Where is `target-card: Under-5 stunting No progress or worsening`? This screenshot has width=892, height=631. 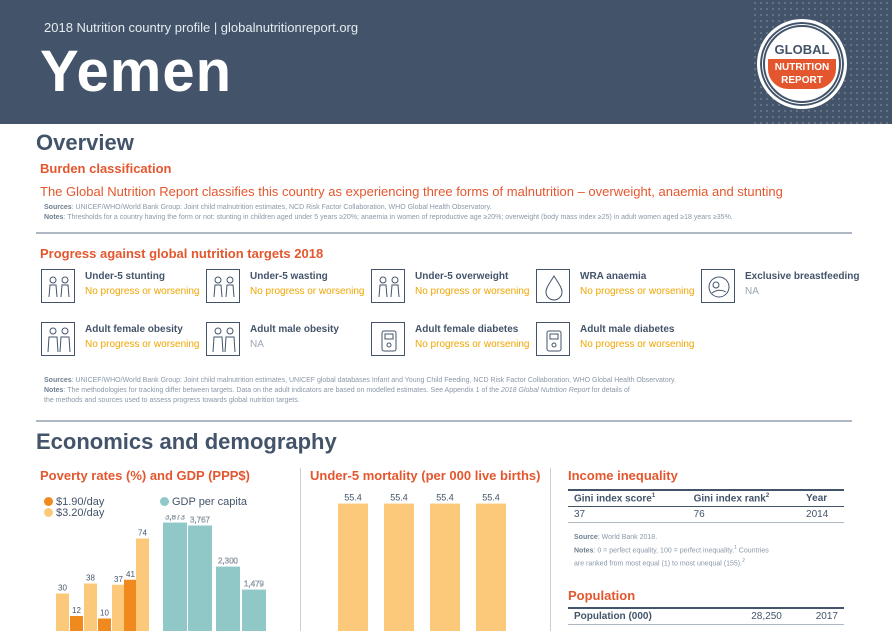
target-card: Under-5 stunting No progress or worsening is located at coordinates (123, 289).